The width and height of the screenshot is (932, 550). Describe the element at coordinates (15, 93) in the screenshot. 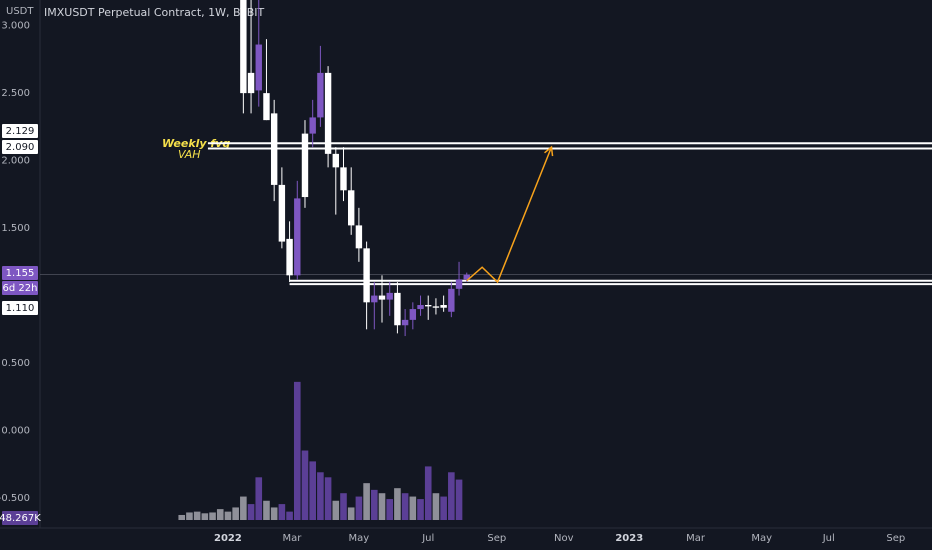

I see `y-tick-label: 2.500` at that location.